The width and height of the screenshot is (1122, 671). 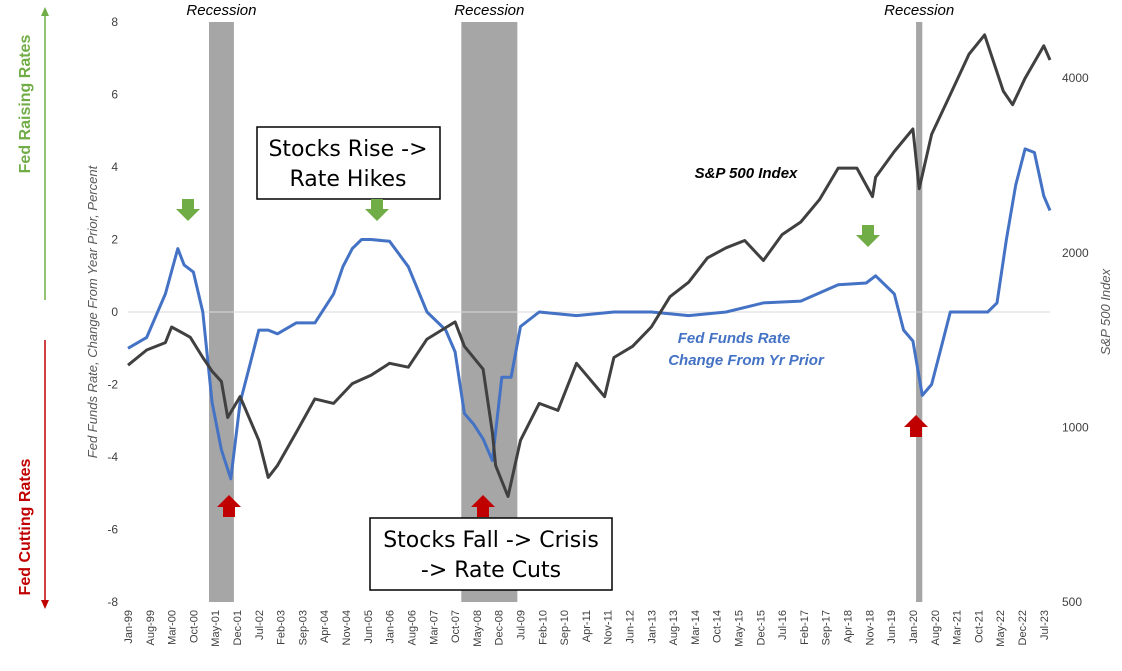 What do you see at coordinates (491, 540) in the screenshot?
I see `callout-fall-line1: Stocks Fall -> Crisis` at bounding box center [491, 540].